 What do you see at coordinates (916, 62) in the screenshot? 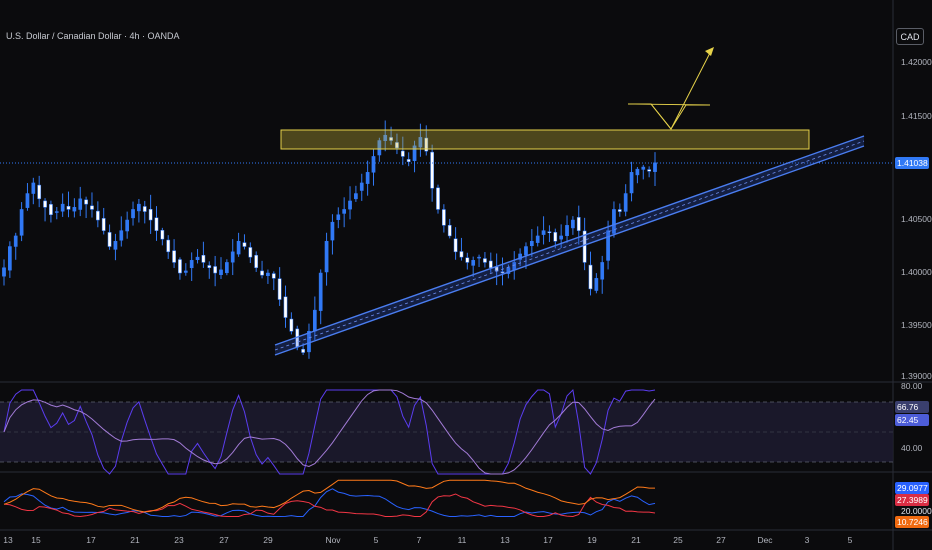
I see `price-label: 1.42000` at bounding box center [916, 62].